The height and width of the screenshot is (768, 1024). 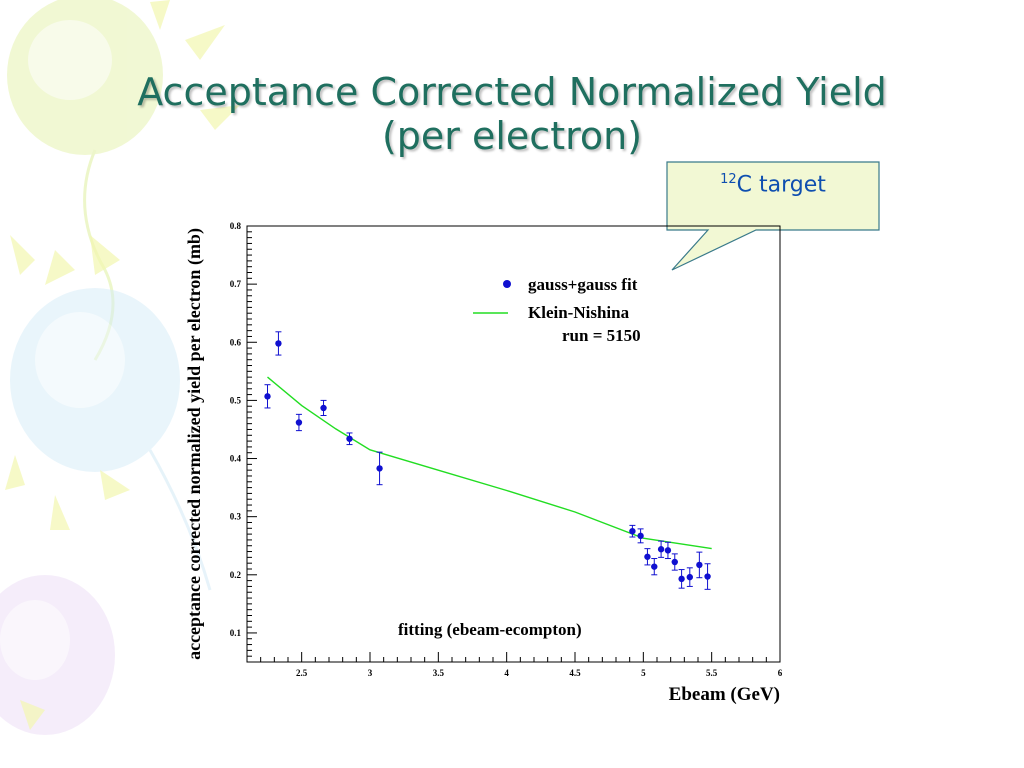 I want to click on y-tick-labels: 0.1 0.2 0.3 0.4 0.5 0.6 0.7 0.8, so click(x=236, y=429).